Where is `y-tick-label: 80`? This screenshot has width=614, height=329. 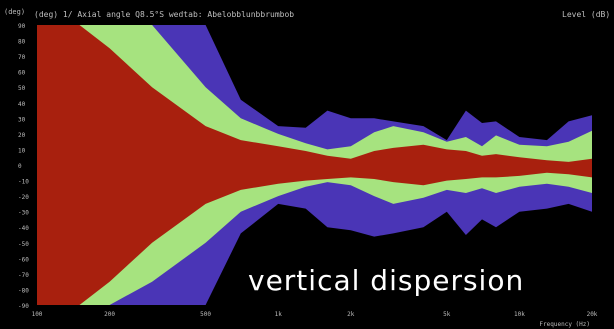 y-tick-label: 80 is located at coordinates (22, 42).